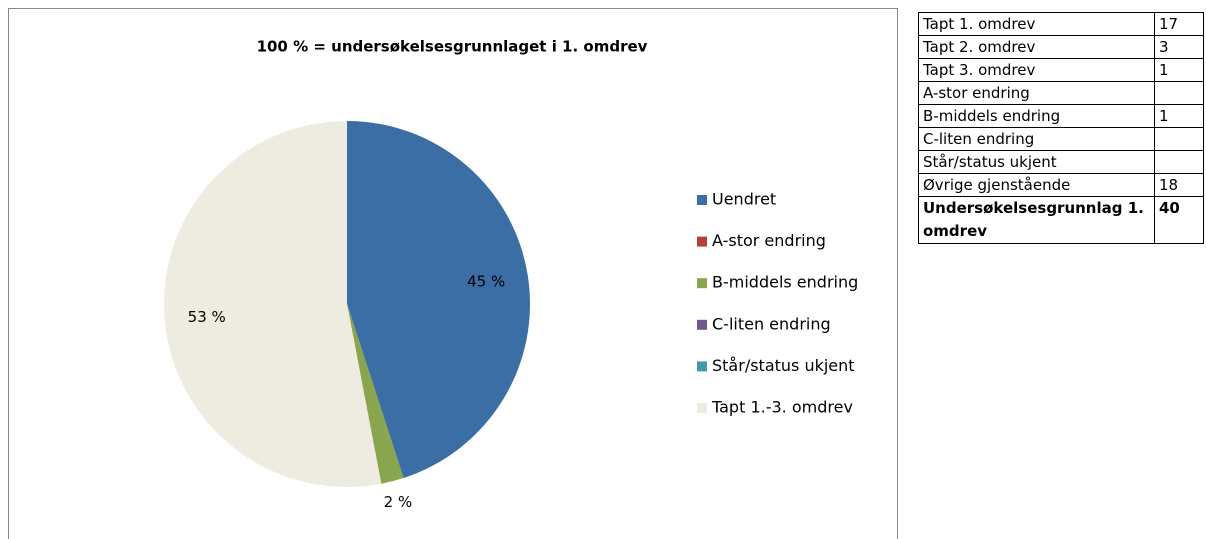 The width and height of the screenshot is (1206, 539). What do you see at coordinates (1036, 47) in the screenshot?
I see `table-cell: Tapt 2. omdrev` at bounding box center [1036, 47].